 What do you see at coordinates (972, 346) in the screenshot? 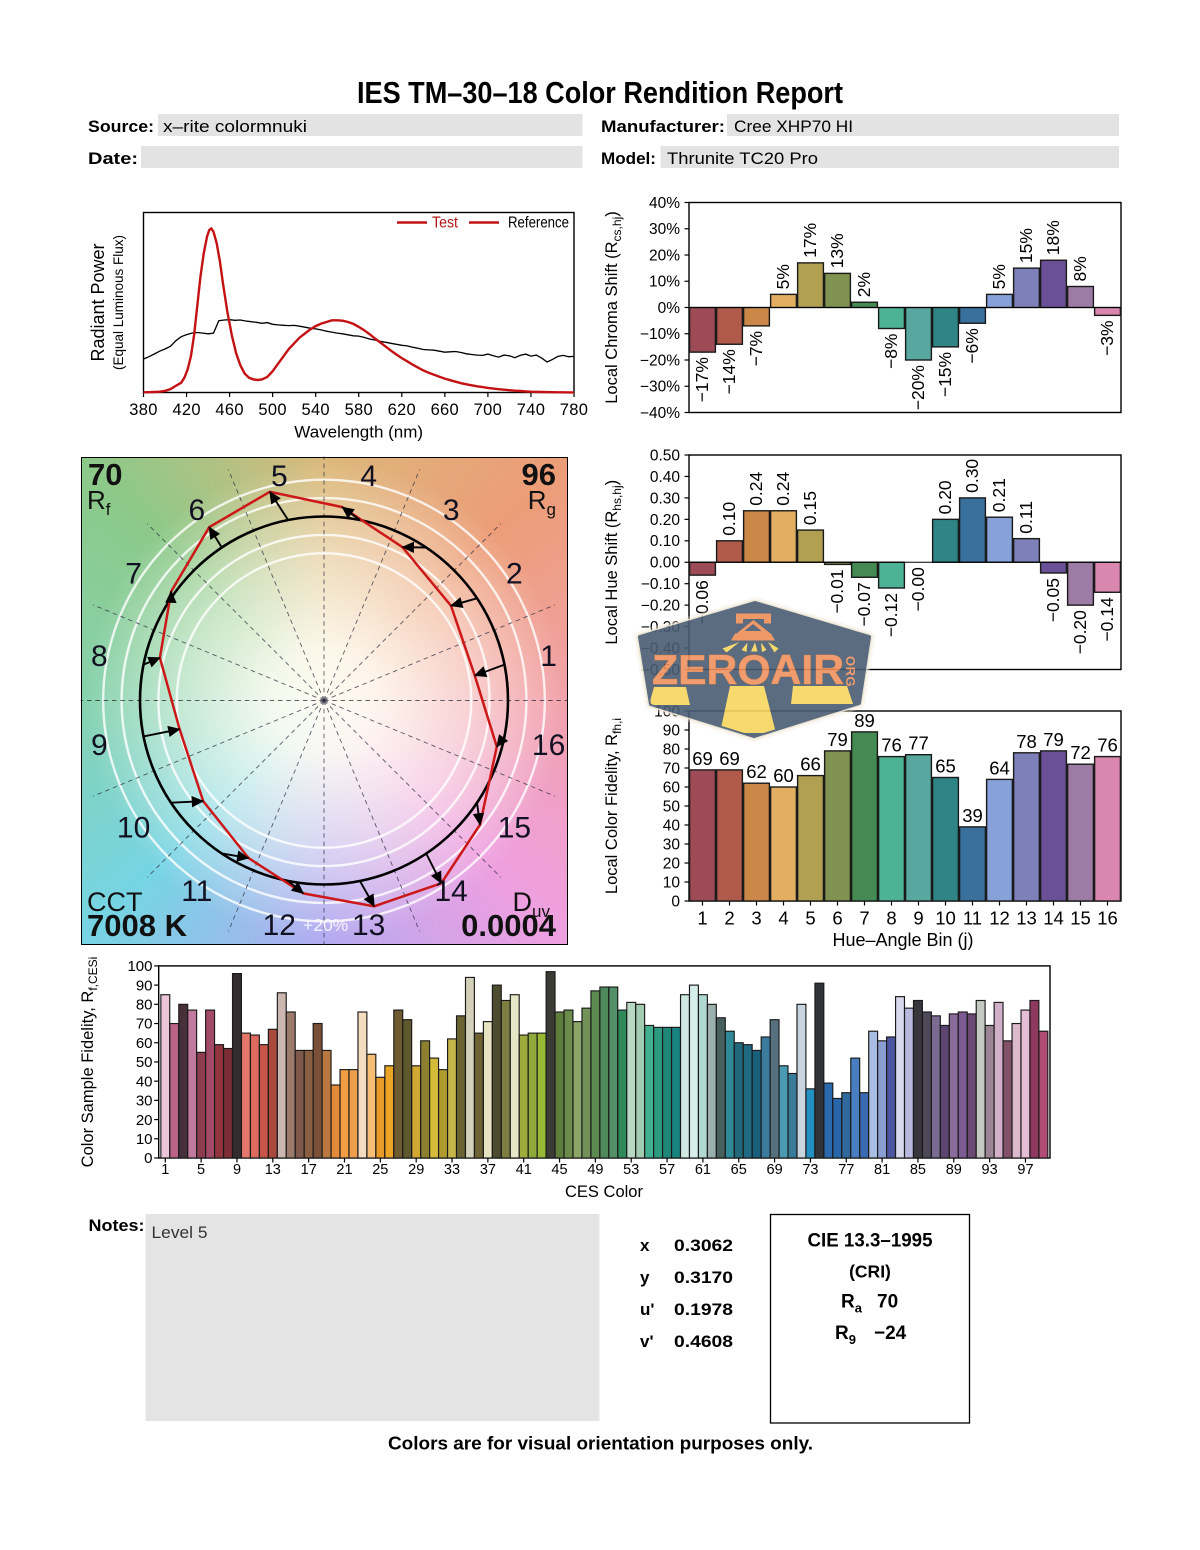
I see `svg-text: −6%` at bounding box center [972, 346].